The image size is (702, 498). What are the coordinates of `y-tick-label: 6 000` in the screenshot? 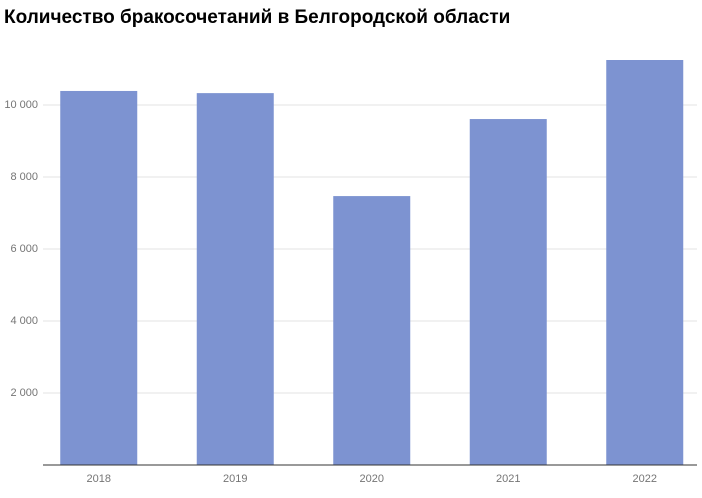 It's located at (24, 249).